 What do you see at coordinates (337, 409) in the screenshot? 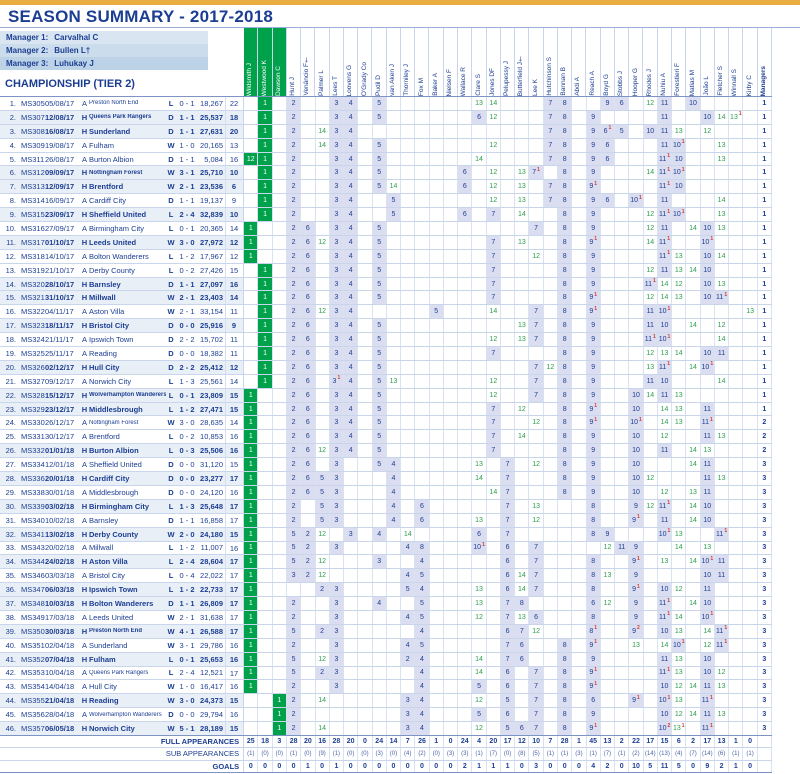
I see `appearance-cell: 3` at bounding box center [337, 409].